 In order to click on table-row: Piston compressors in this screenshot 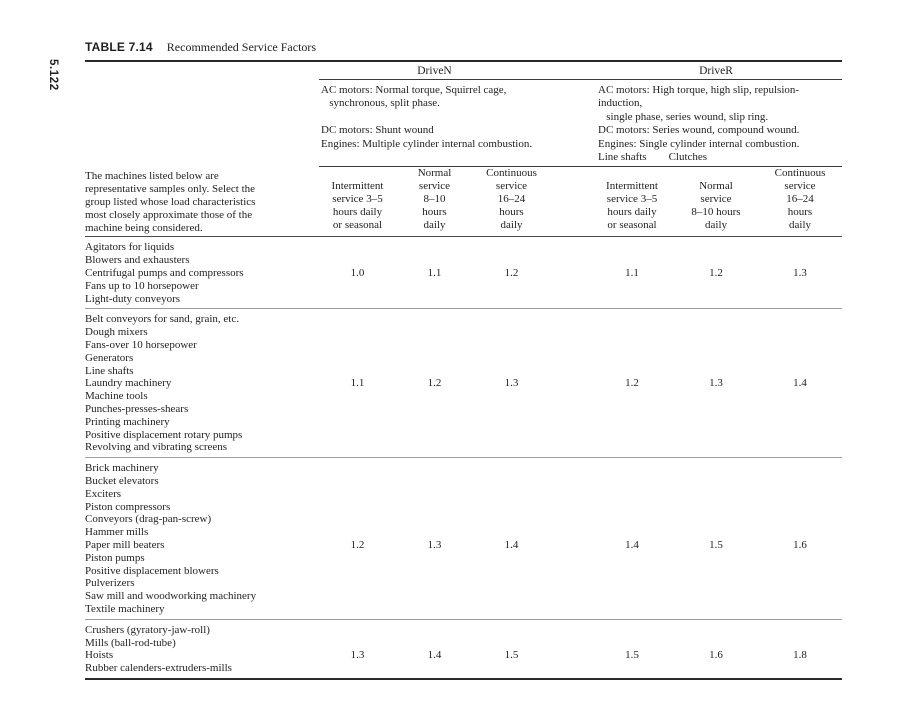, I will do `click(463, 507)`.